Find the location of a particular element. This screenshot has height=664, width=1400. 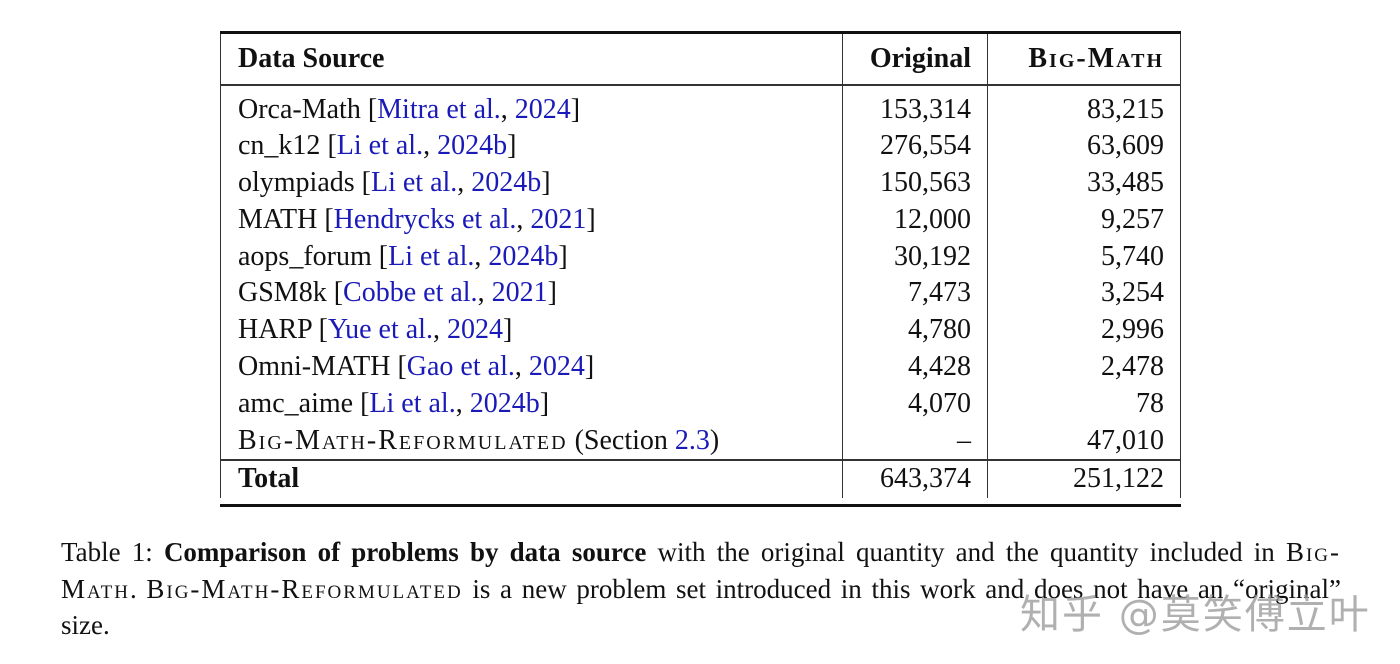

total-label: Total is located at coordinates (531, 479).